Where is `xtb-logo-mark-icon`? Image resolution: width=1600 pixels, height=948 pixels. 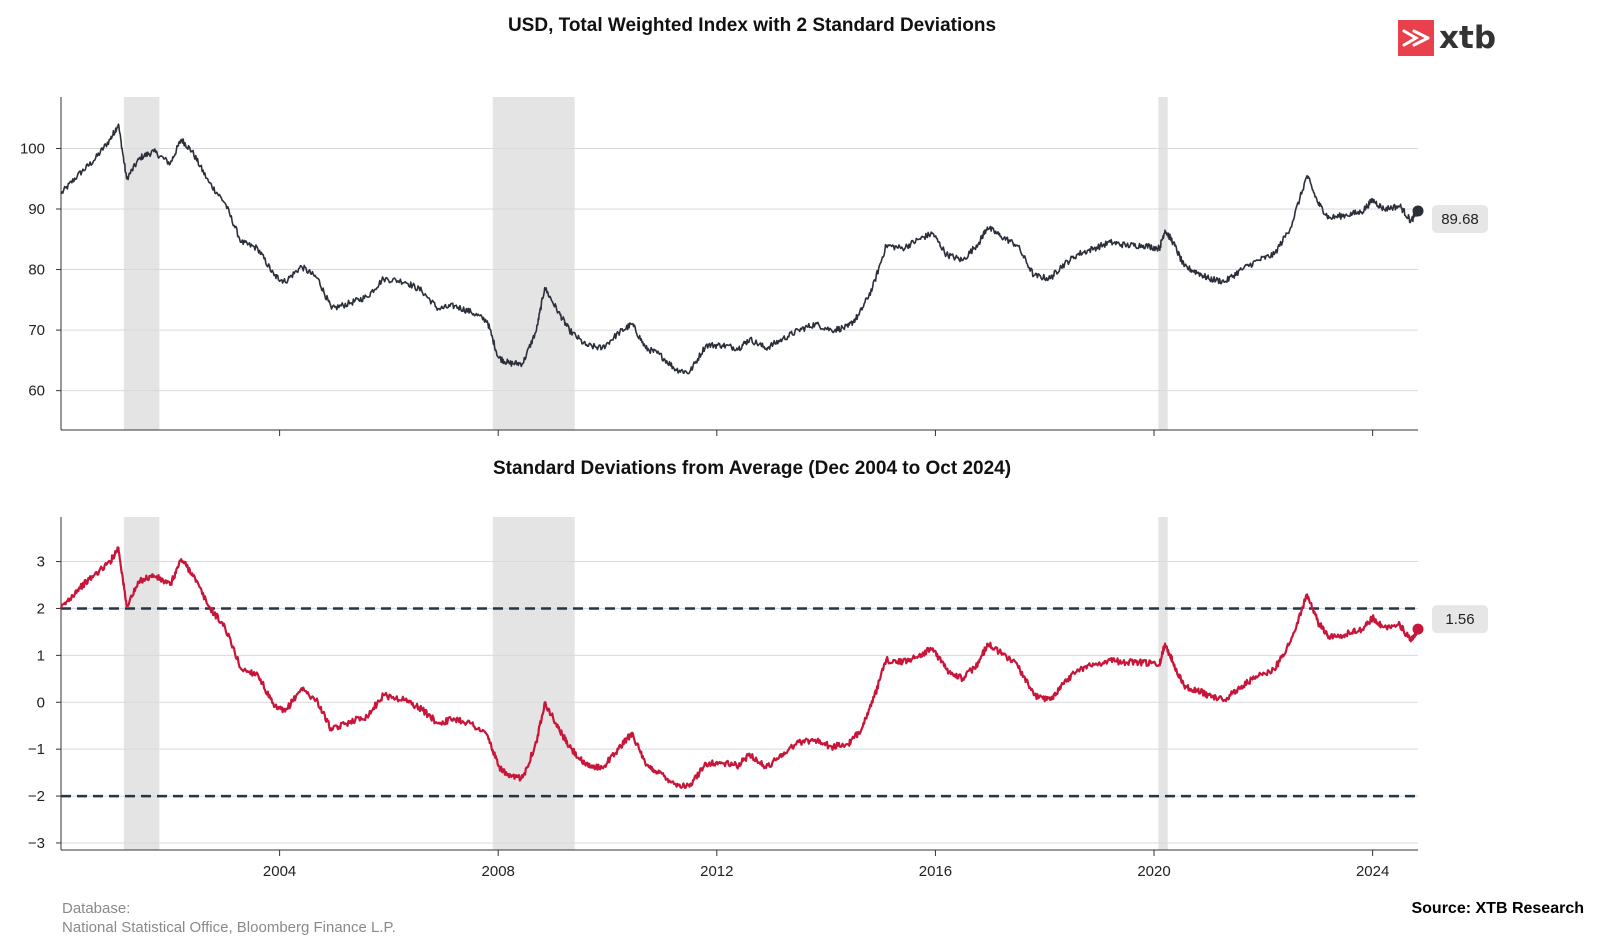 xtb-logo-mark-icon is located at coordinates (1416, 38).